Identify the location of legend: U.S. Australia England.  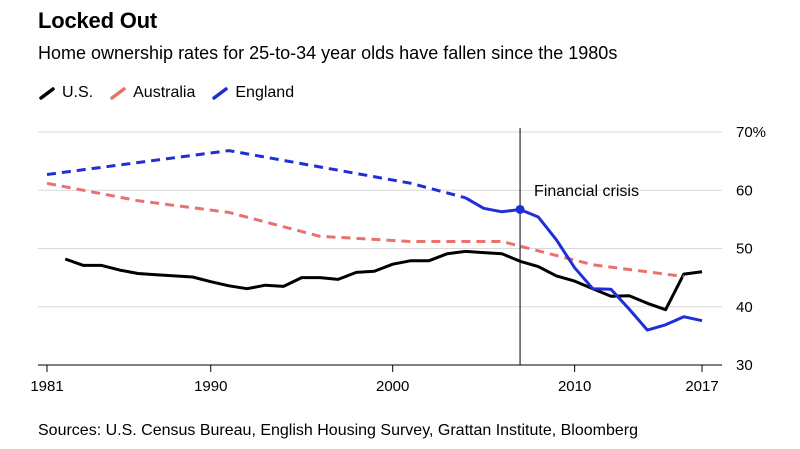
(174, 93).